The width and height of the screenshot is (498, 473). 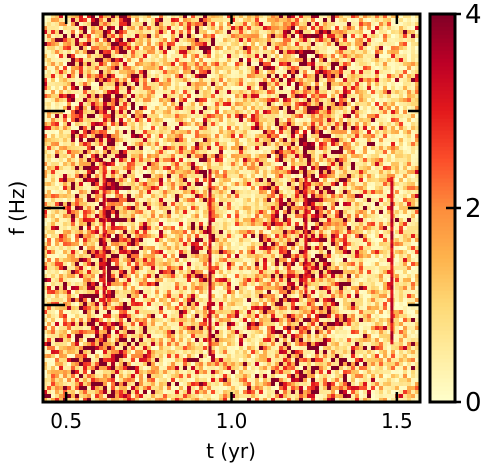 What do you see at coordinates (473, 403) in the screenshot?
I see `colorbar-tick-label: 0` at bounding box center [473, 403].